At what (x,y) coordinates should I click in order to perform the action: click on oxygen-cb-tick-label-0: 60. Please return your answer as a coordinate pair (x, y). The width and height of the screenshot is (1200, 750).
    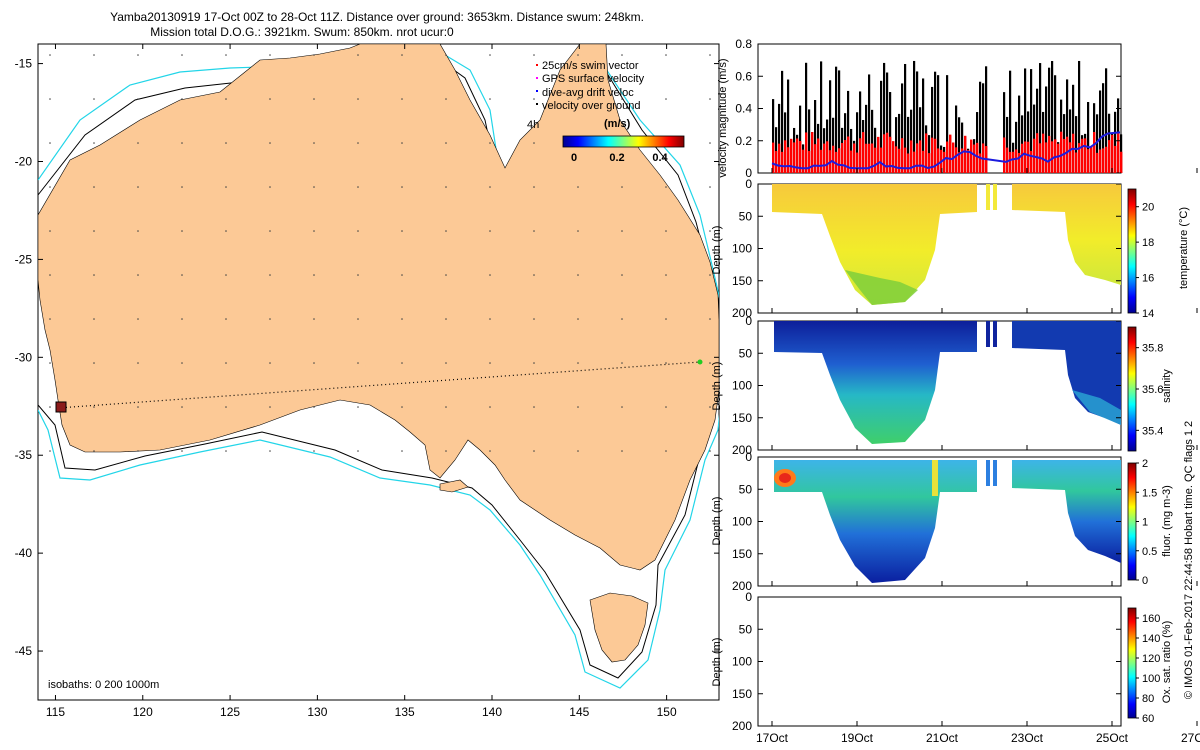
    Looking at the image, I should click on (1148, 719).